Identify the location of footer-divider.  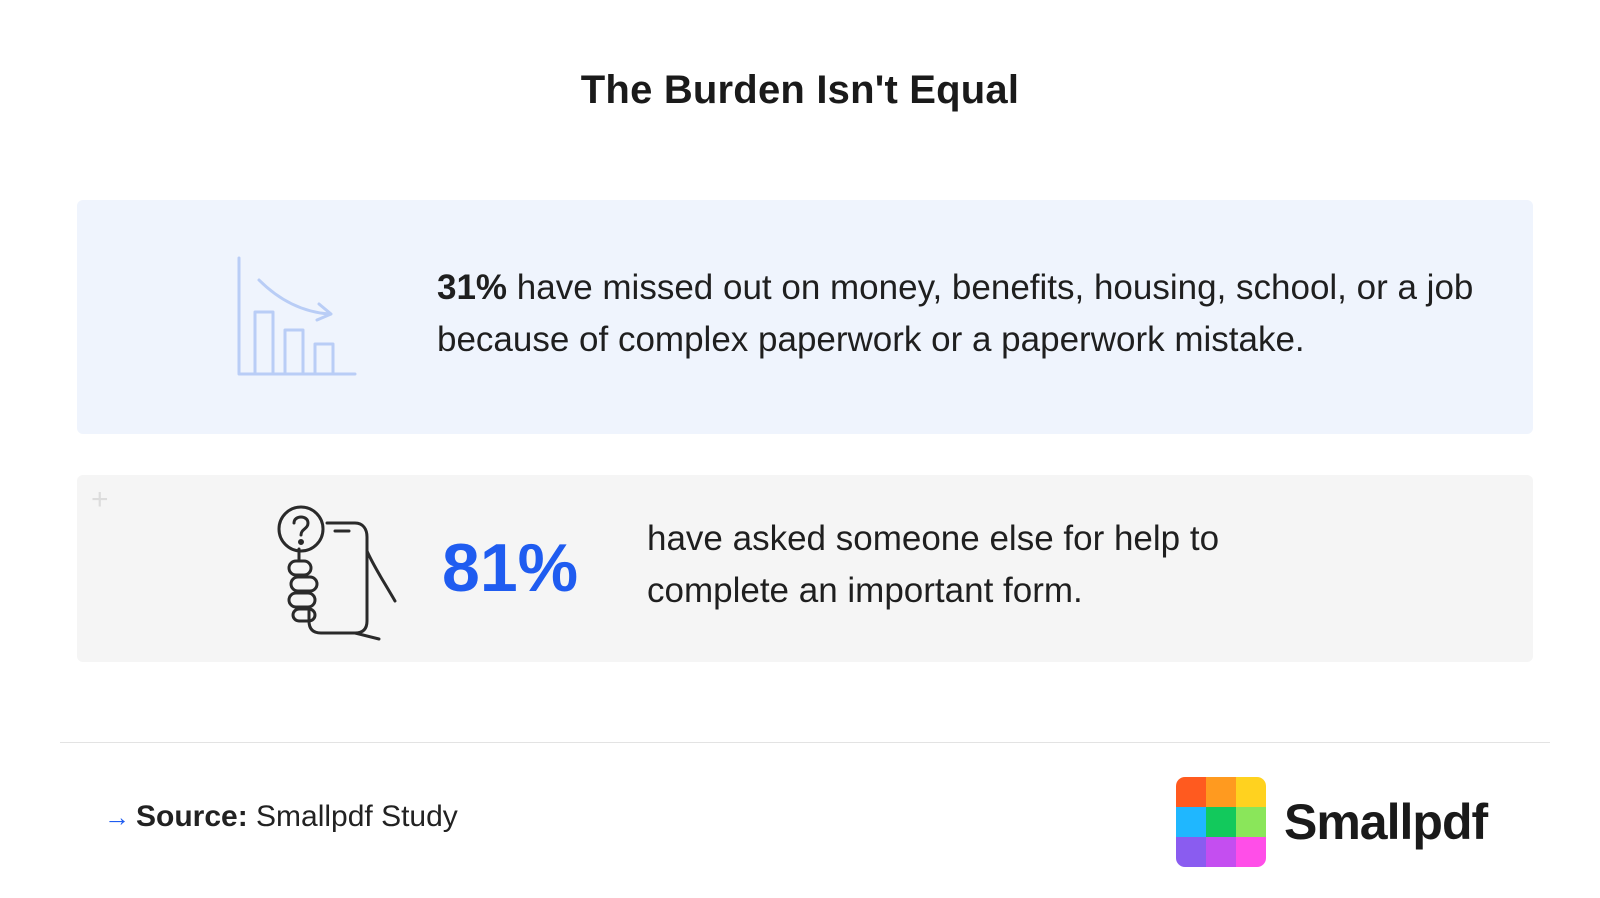
(805, 742).